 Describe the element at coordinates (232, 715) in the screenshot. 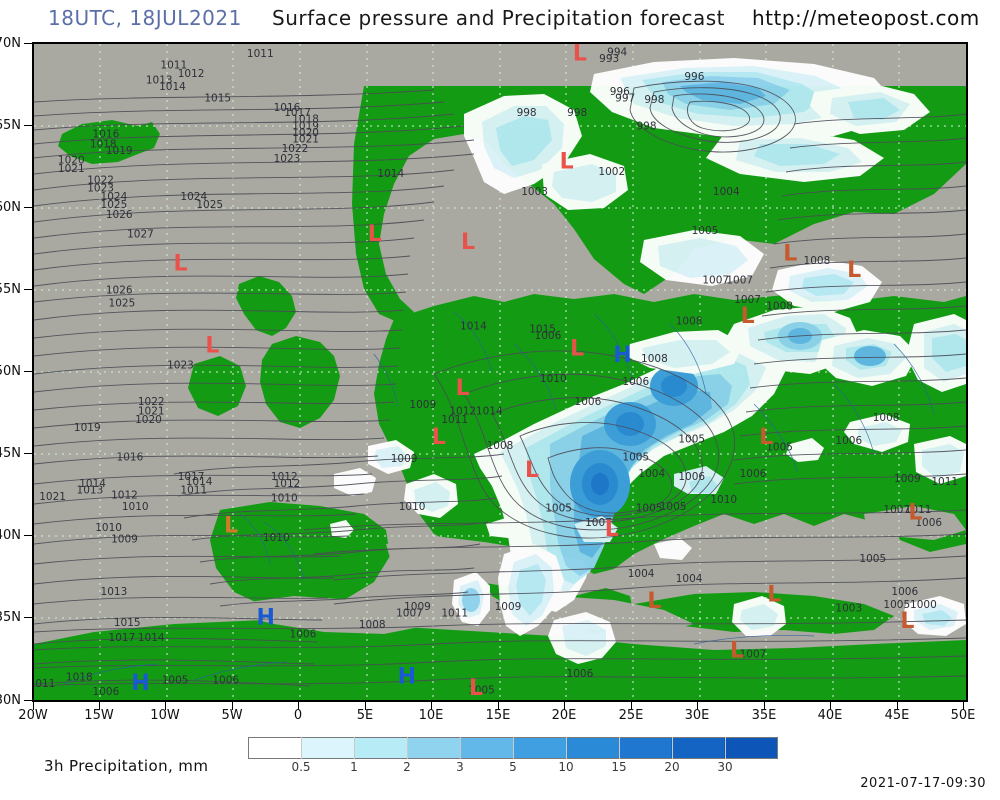

I see `lon-tick-5W: 5W` at that location.